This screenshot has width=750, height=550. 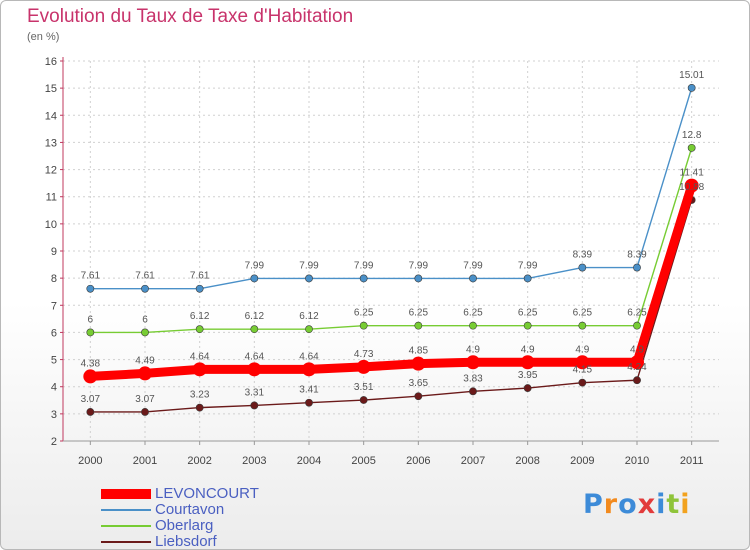 I want to click on legend-label: Courtavon, so click(x=190, y=509).